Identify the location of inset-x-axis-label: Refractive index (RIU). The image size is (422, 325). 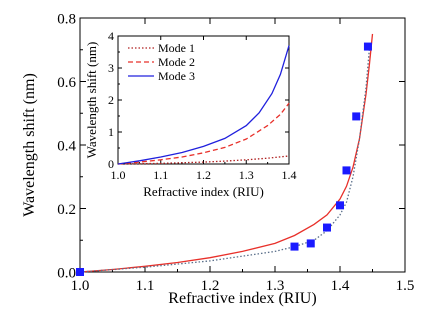
(203, 191).